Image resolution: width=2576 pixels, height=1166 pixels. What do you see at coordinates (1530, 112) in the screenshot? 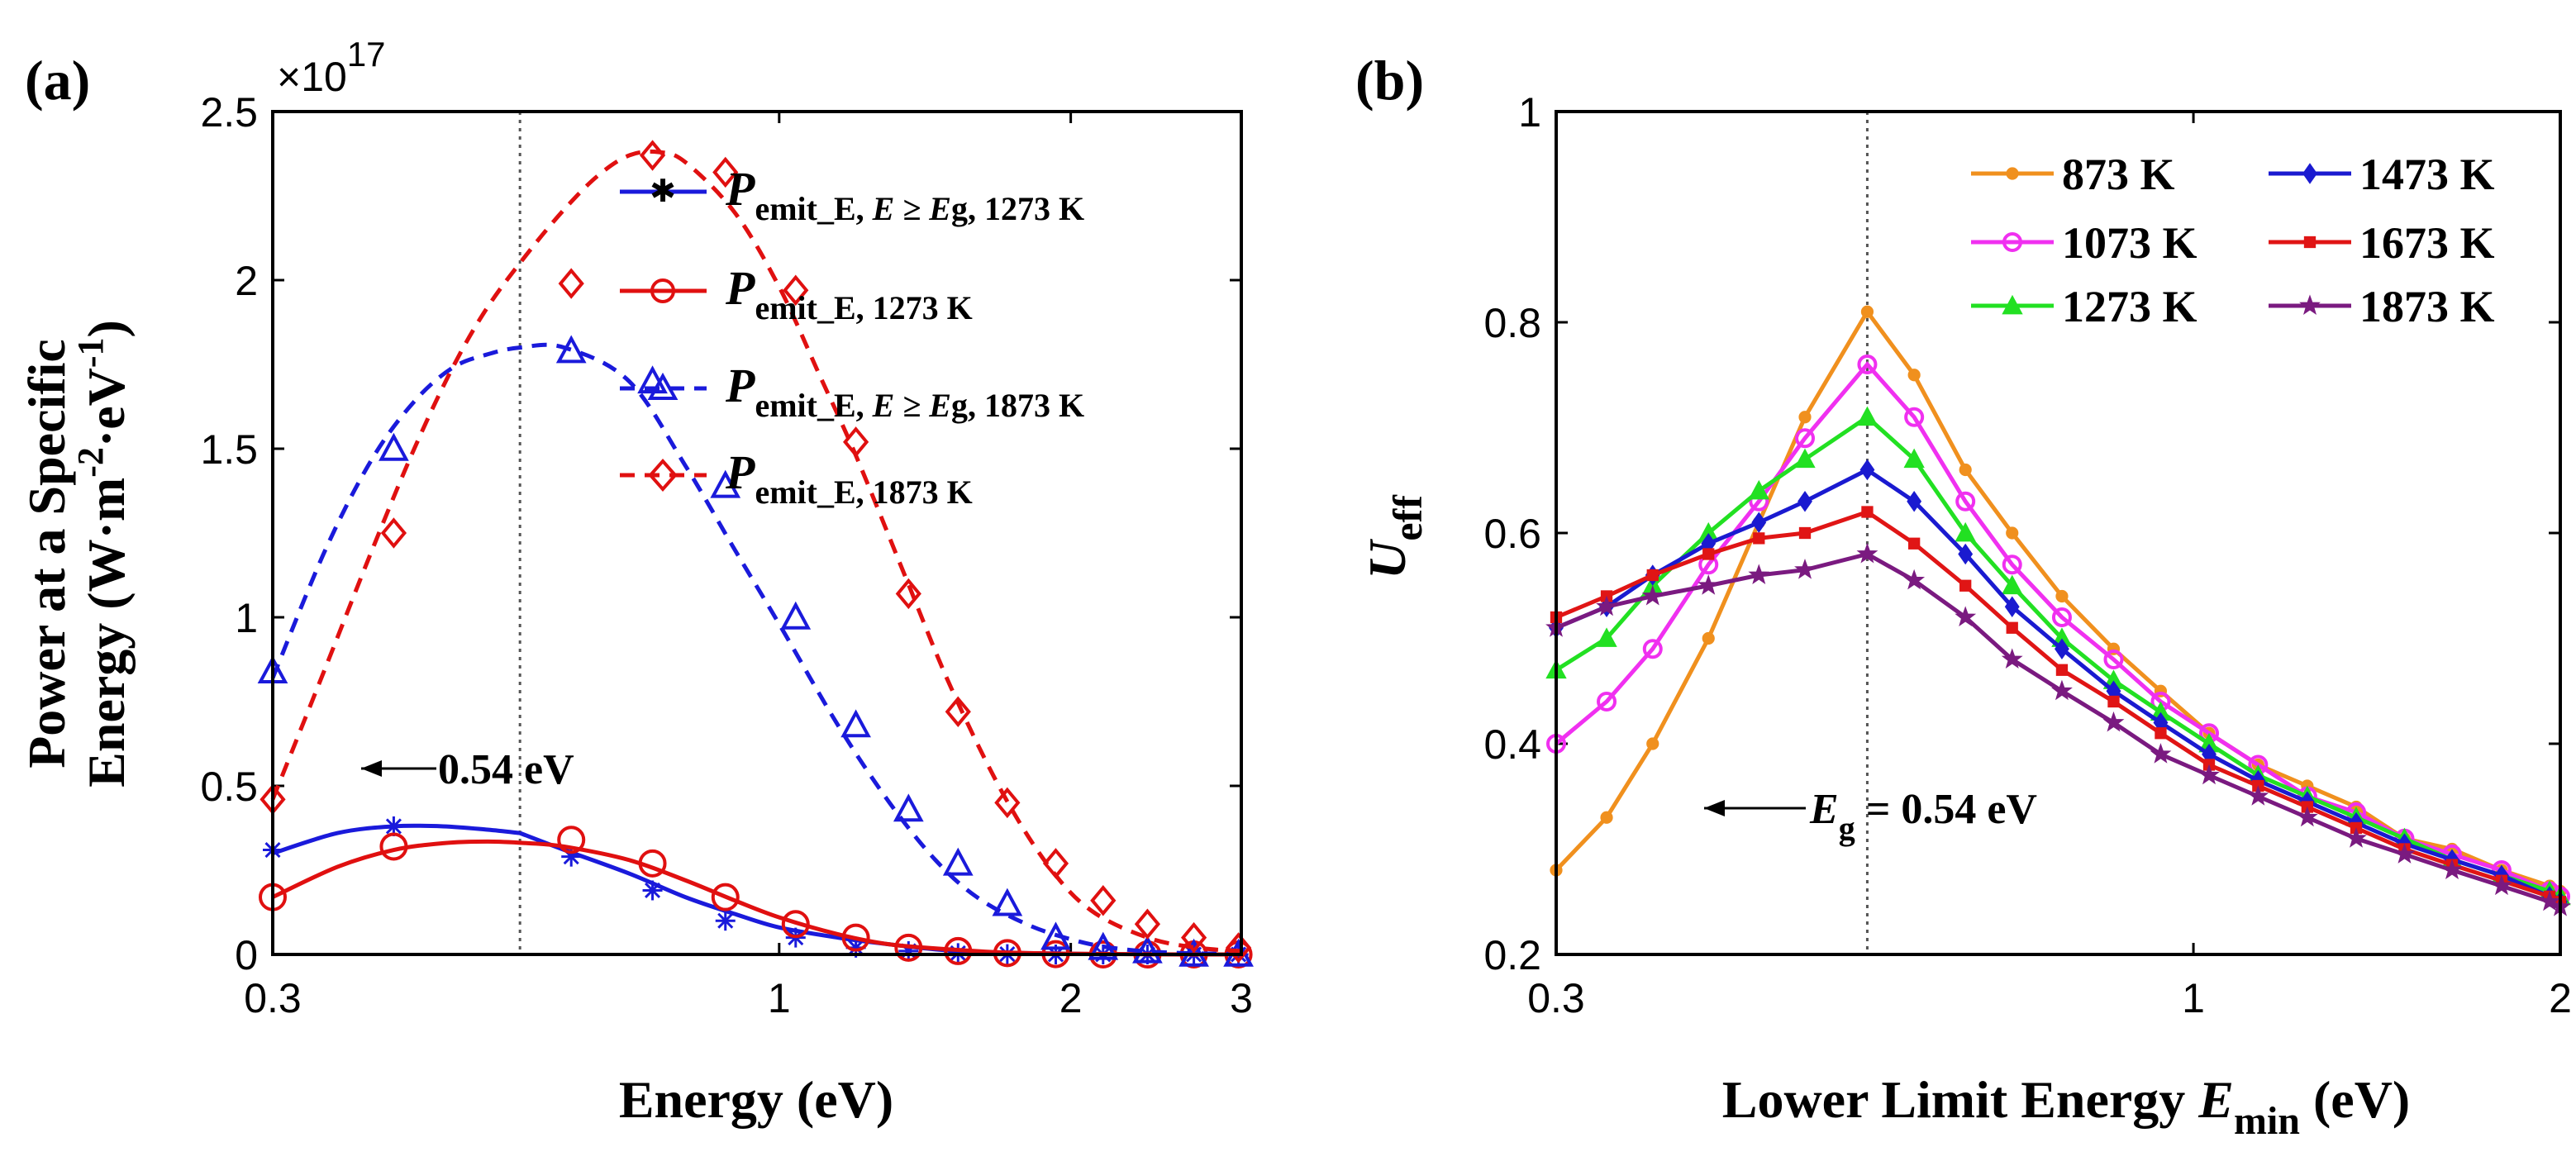
I see `y-tick-label-b: 1` at bounding box center [1530, 112].